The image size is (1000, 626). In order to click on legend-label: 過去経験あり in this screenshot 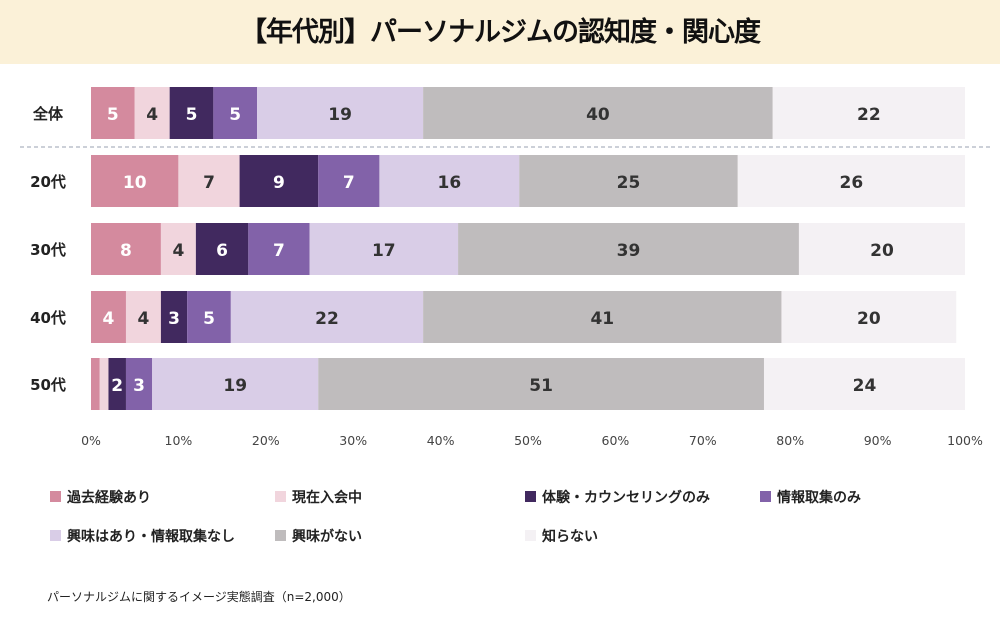, I will do `click(108, 497)`.